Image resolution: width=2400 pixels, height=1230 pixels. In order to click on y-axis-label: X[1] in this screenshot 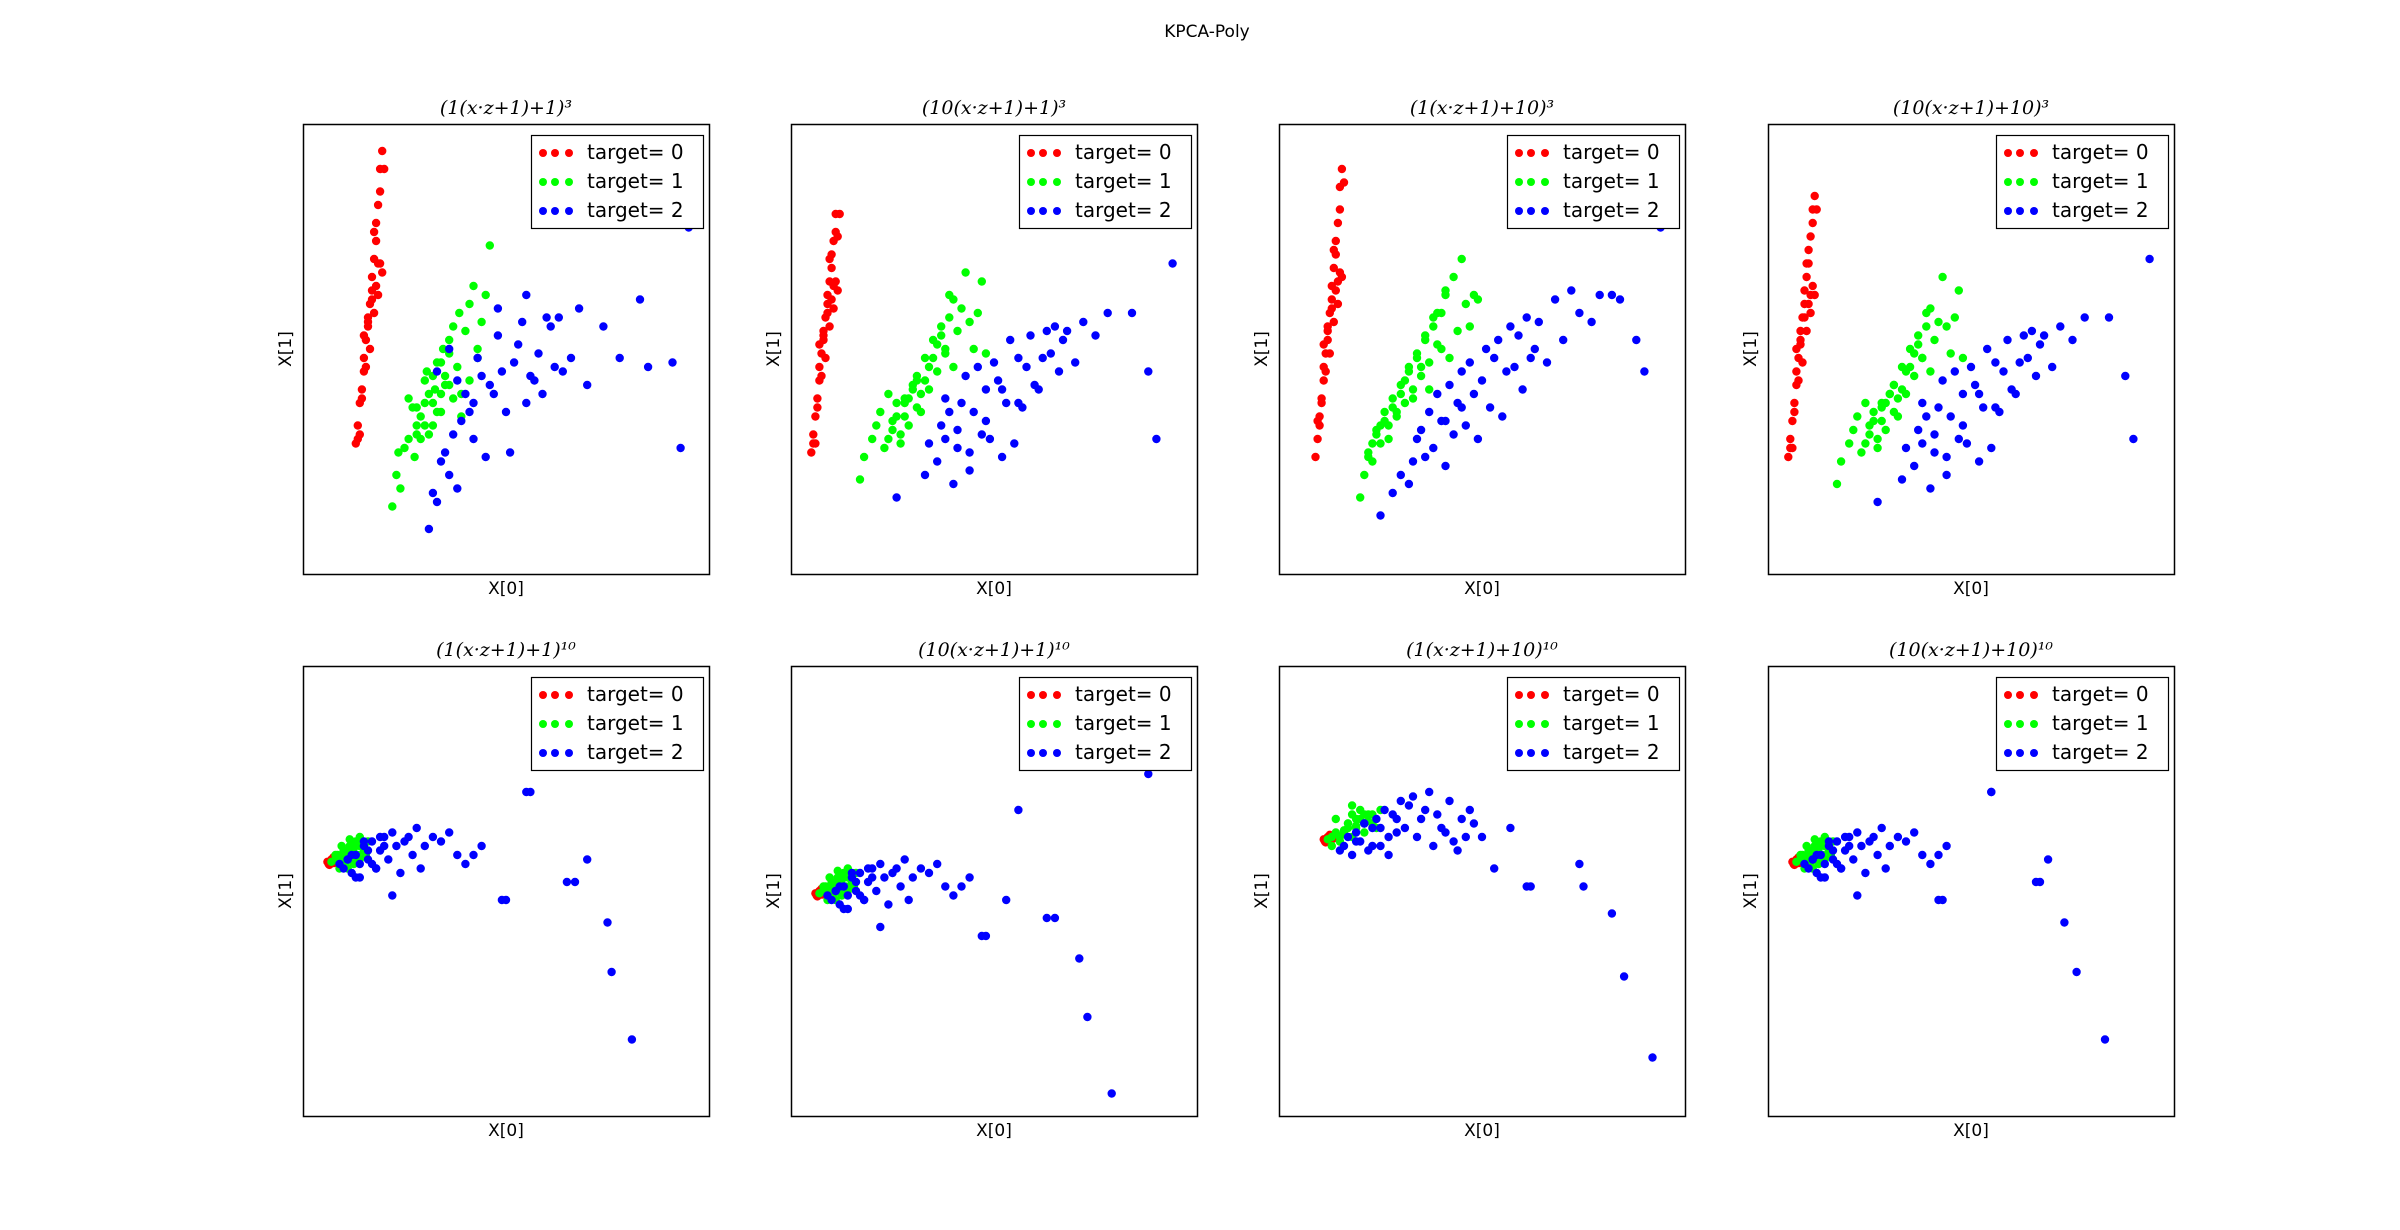, I will do `click(286, 891)`.